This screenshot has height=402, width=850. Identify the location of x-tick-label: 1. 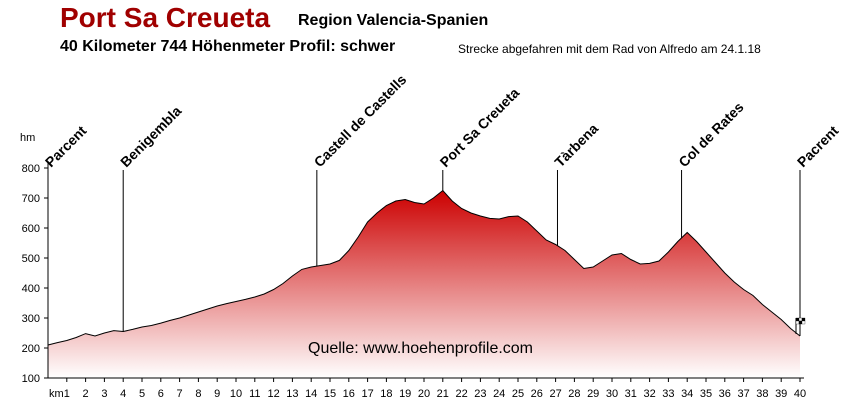
(67, 394).